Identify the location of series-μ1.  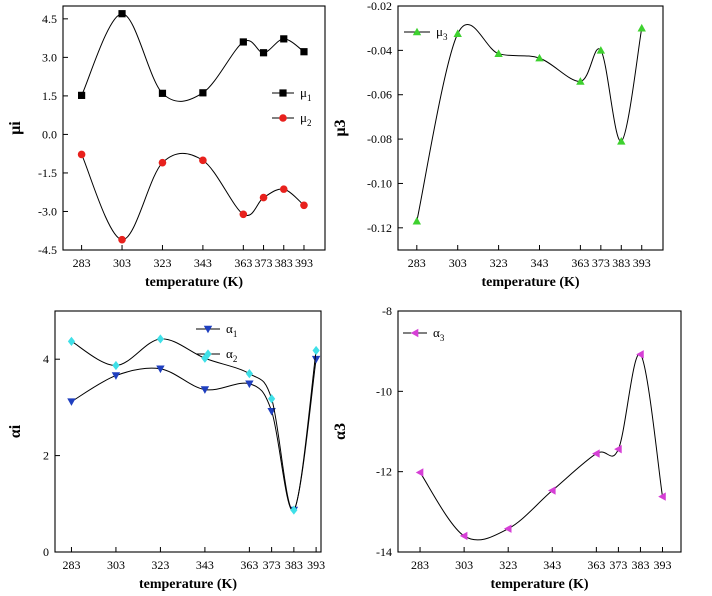
(192, 56).